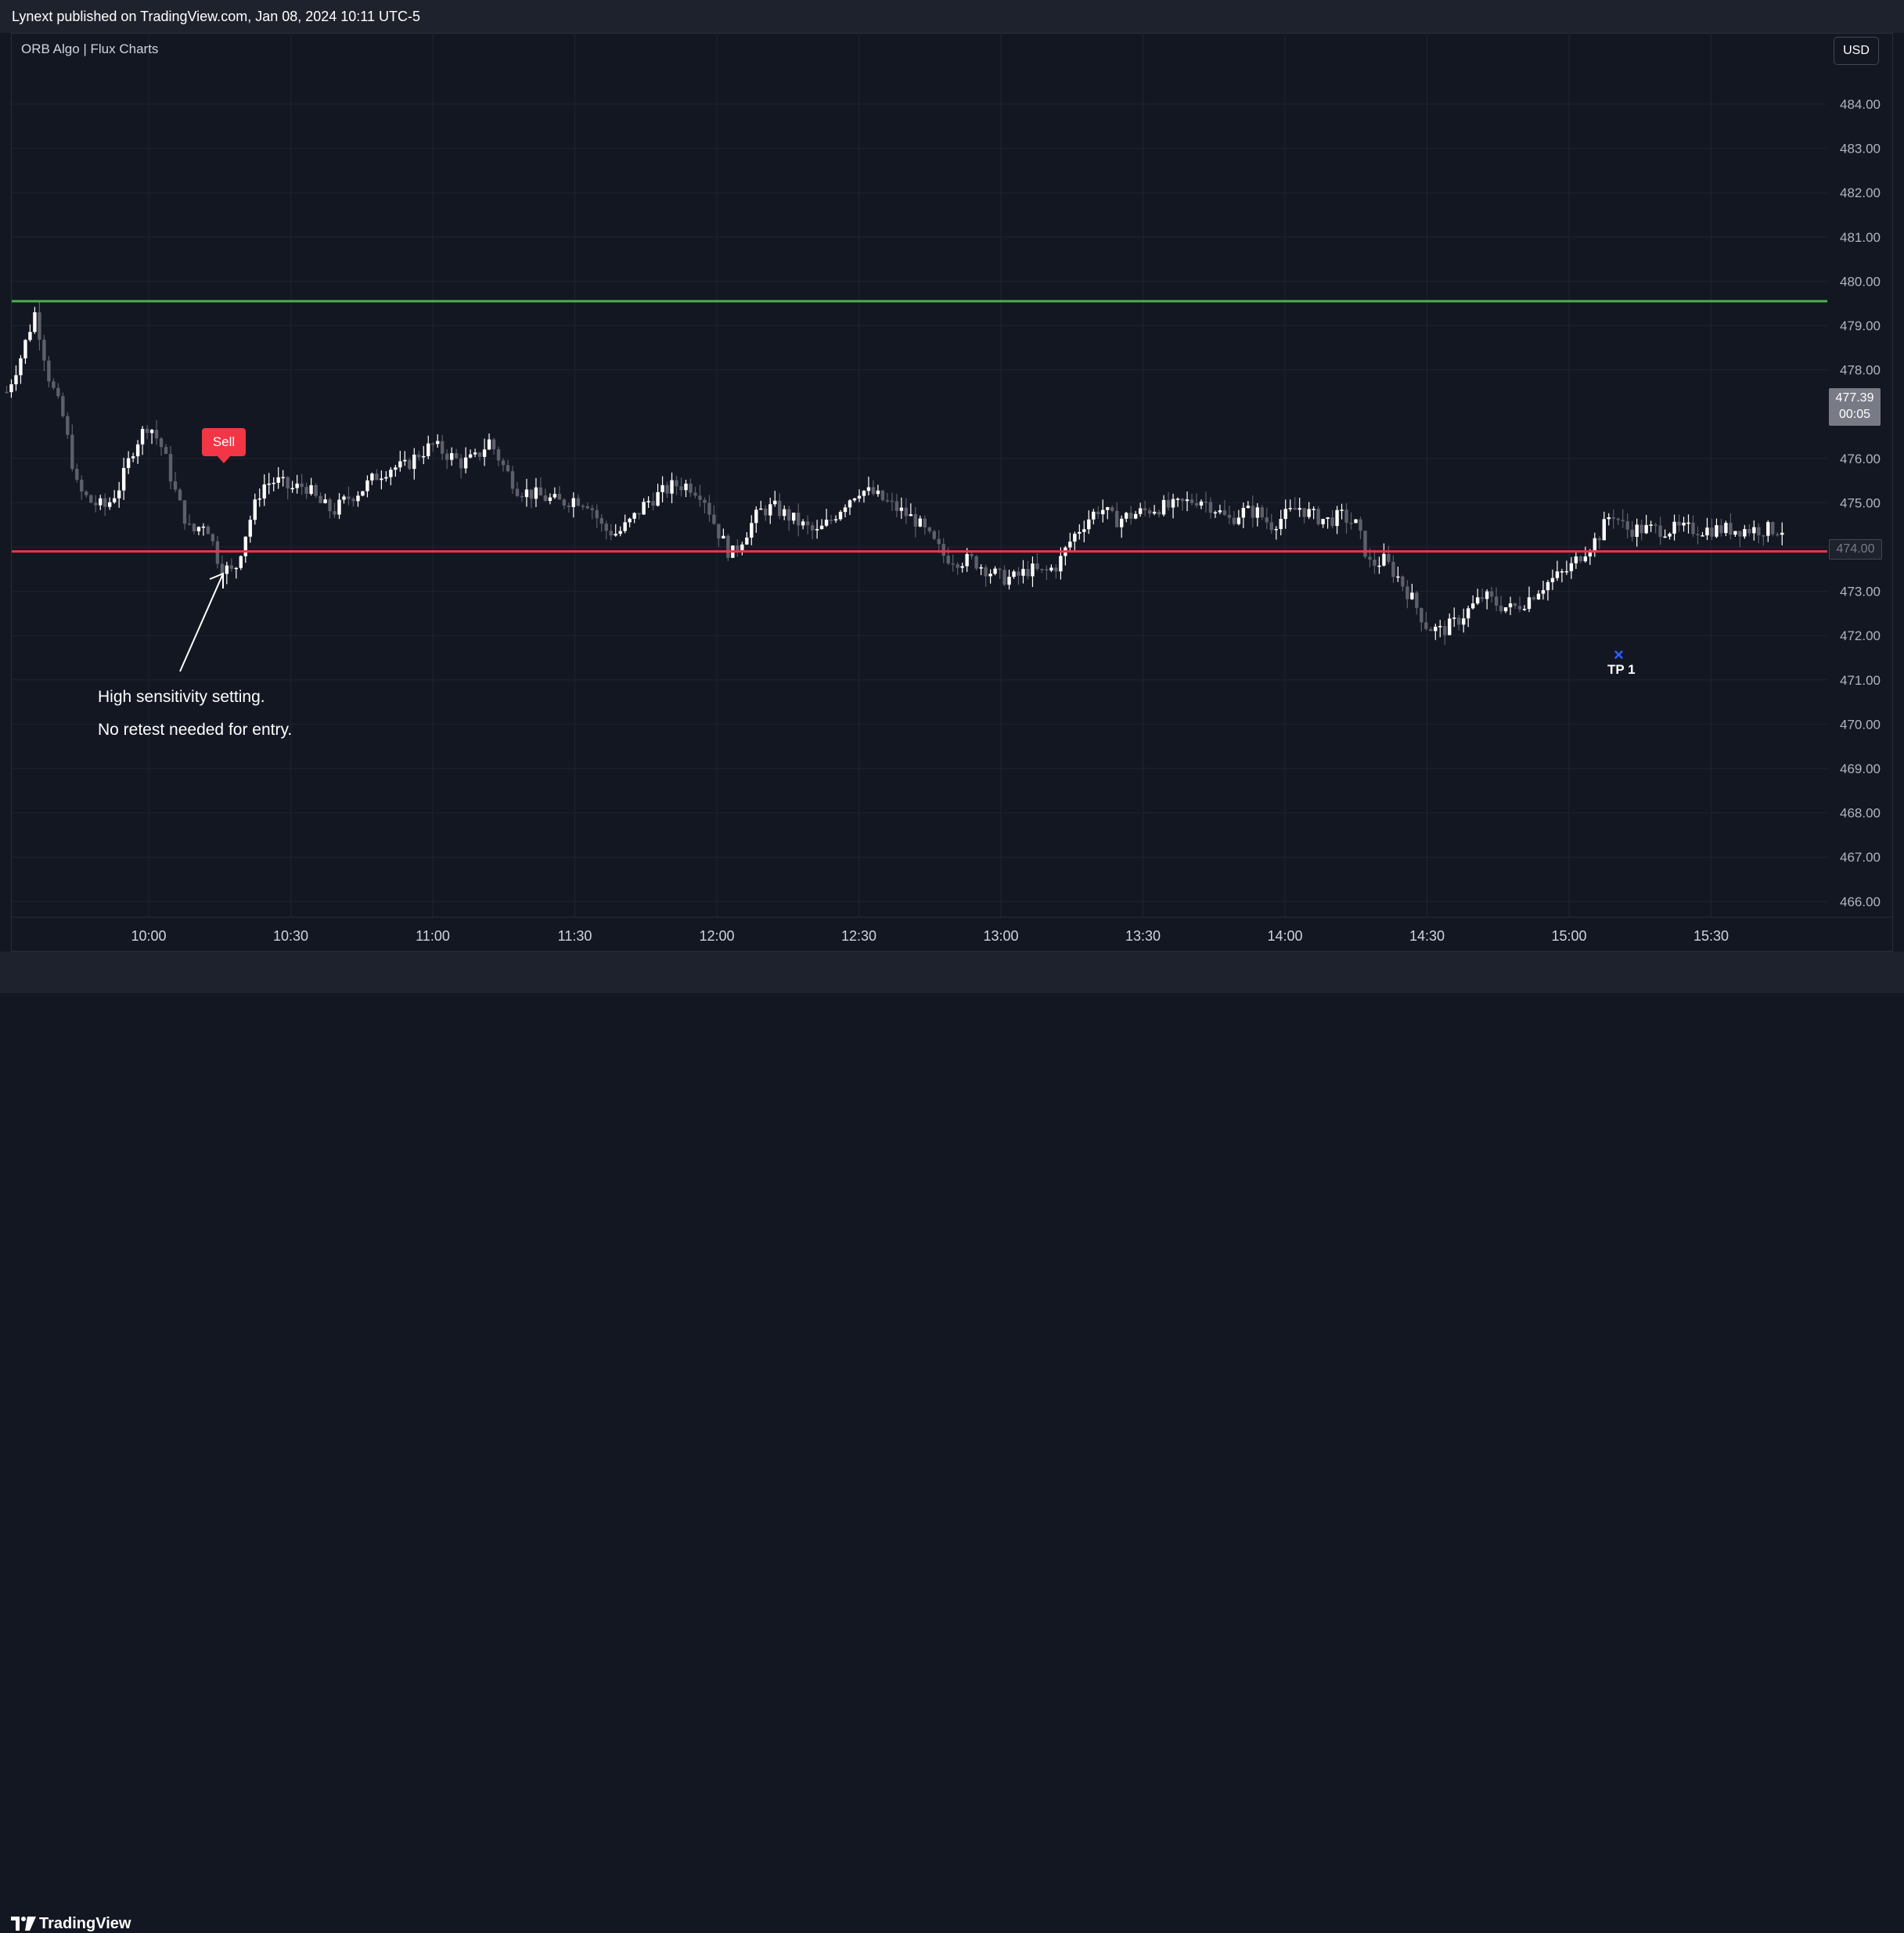 This screenshot has height=1933, width=1904. Describe the element at coordinates (1856, 51) in the screenshot. I see `currency-button: USD` at that location.